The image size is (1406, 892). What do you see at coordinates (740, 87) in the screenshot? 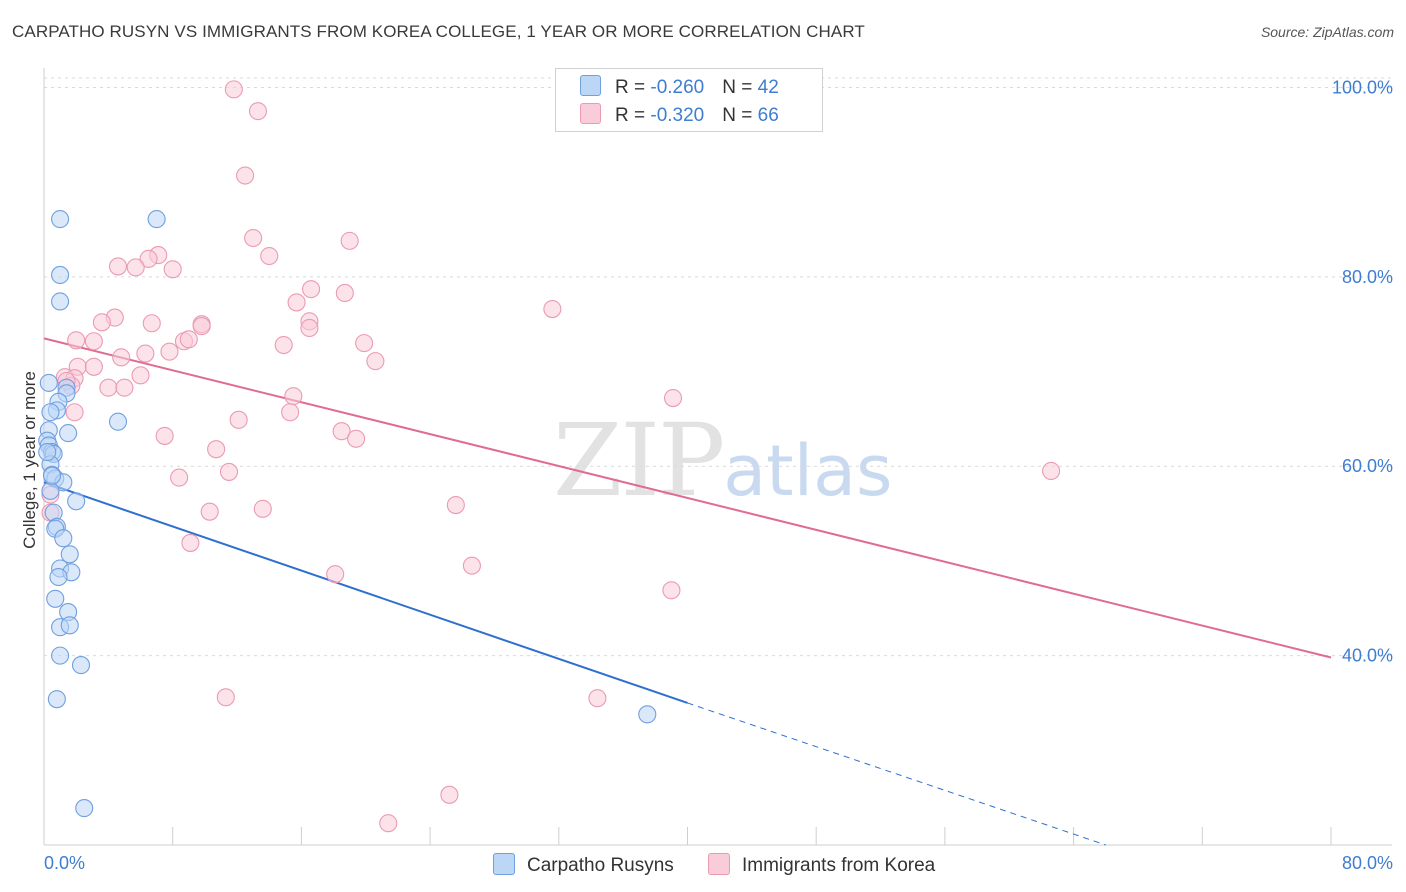
I see `legend-n-label: N =` at bounding box center [740, 87].